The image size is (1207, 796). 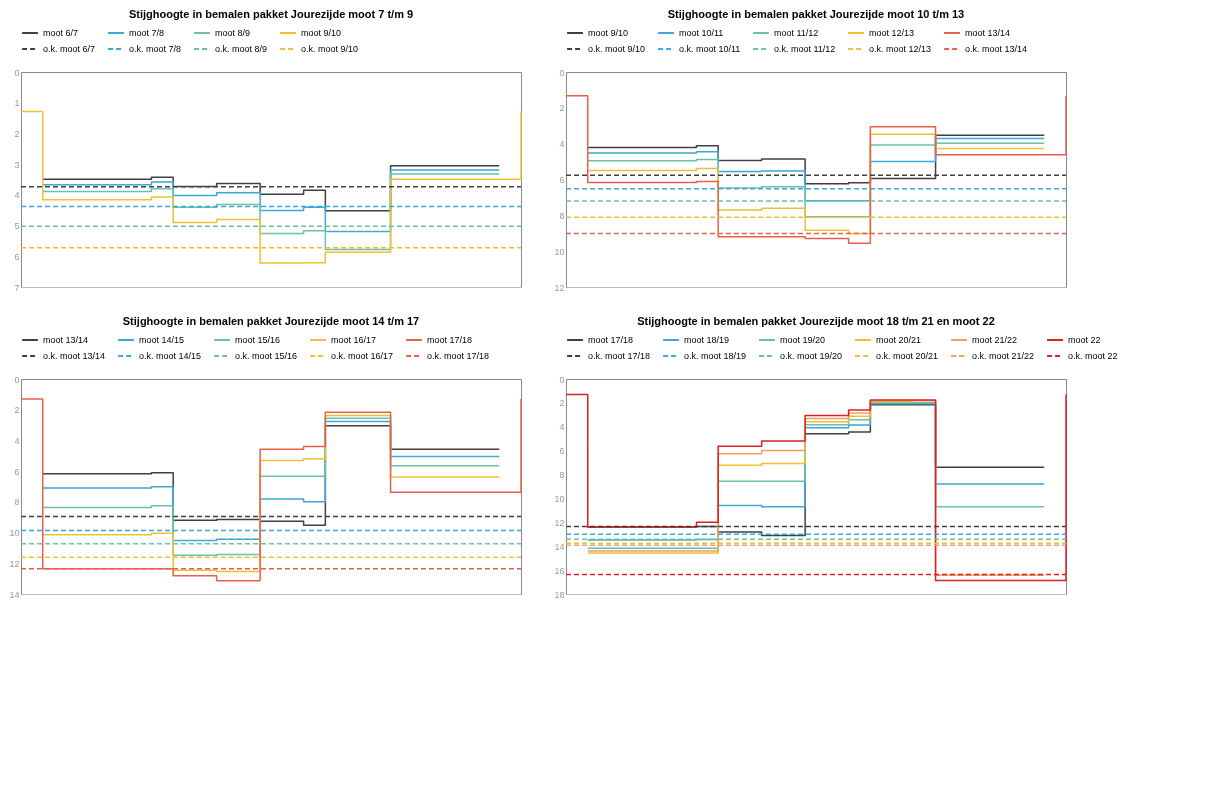 I want to click on legend-label: moot 21/22, so click(x=995, y=340).